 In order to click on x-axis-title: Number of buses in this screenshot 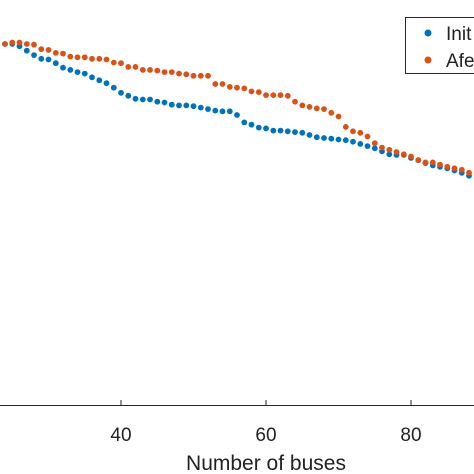, I will do `click(266, 463)`.